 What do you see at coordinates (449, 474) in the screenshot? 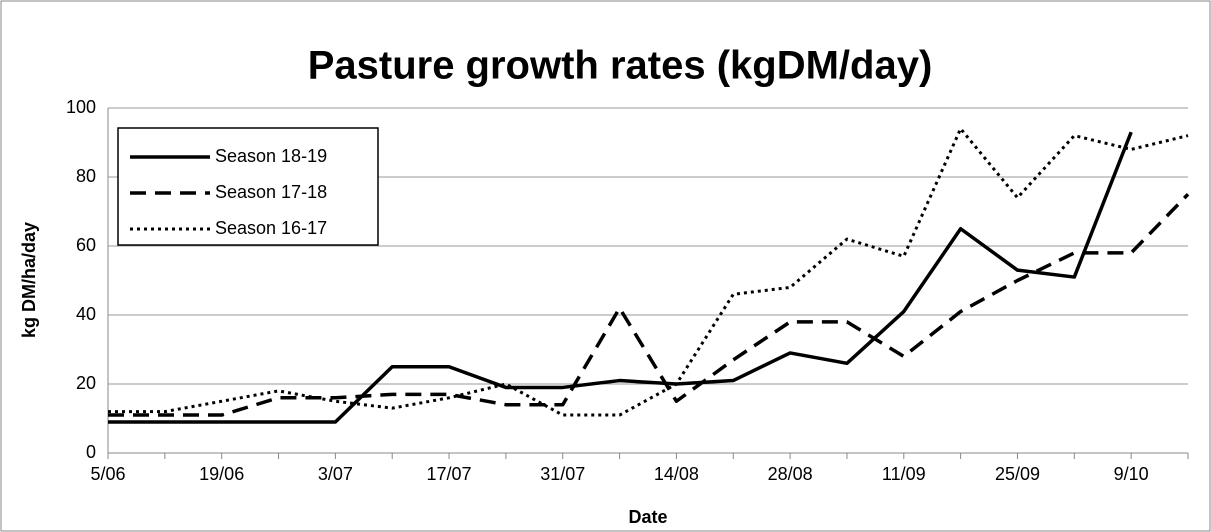
I see `x-tick-label: 17/07` at bounding box center [449, 474].